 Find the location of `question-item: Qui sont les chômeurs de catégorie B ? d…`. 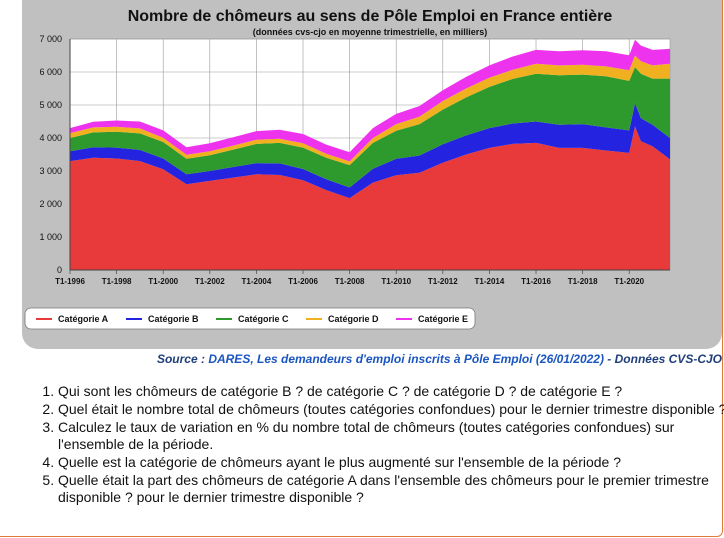

question-item: Qui sont les chômeurs de catégorie B ? d… is located at coordinates (391, 391).